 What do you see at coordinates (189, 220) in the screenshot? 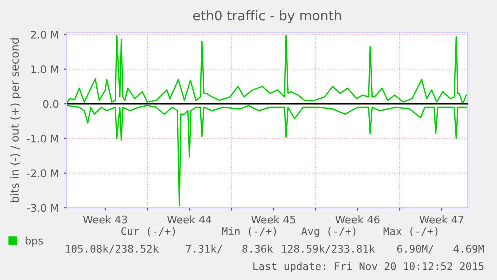
I see `x-tick-label: Week 44` at bounding box center [189, 220].